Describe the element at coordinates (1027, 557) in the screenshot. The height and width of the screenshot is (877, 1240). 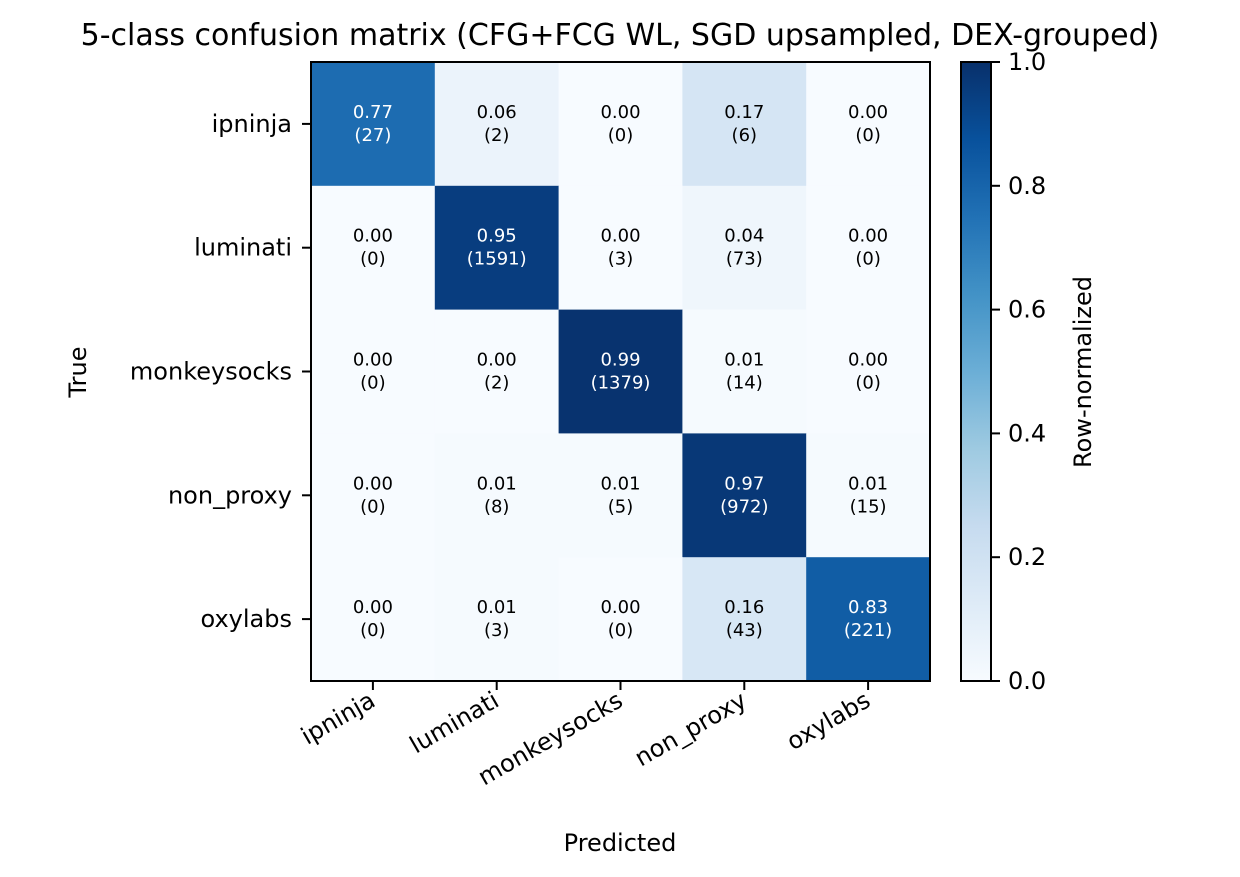
I see `colorbar-tick-label: 0.2` at that location.